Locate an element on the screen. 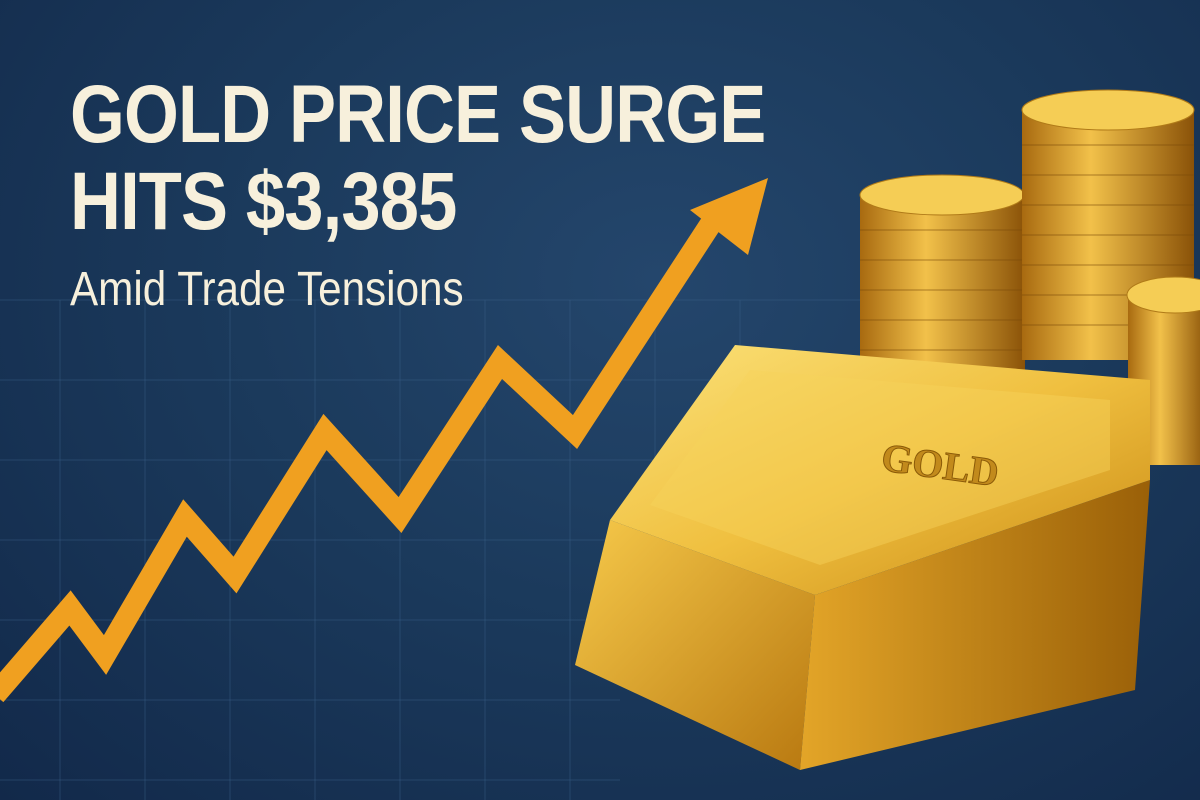 The height and width of the screenshot is (800, 1200). headline-line-1: GOLD PRICE SURGE is located at coordinates (418, 114).